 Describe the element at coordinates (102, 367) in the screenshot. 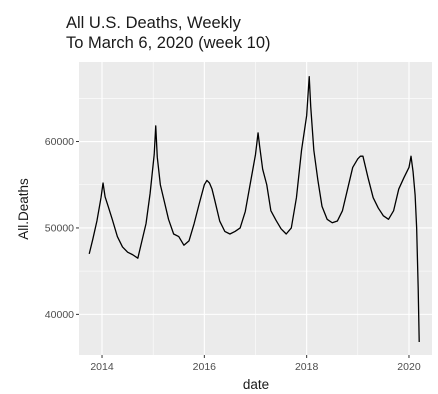

I see `x-tick-label: 2014` at that location.